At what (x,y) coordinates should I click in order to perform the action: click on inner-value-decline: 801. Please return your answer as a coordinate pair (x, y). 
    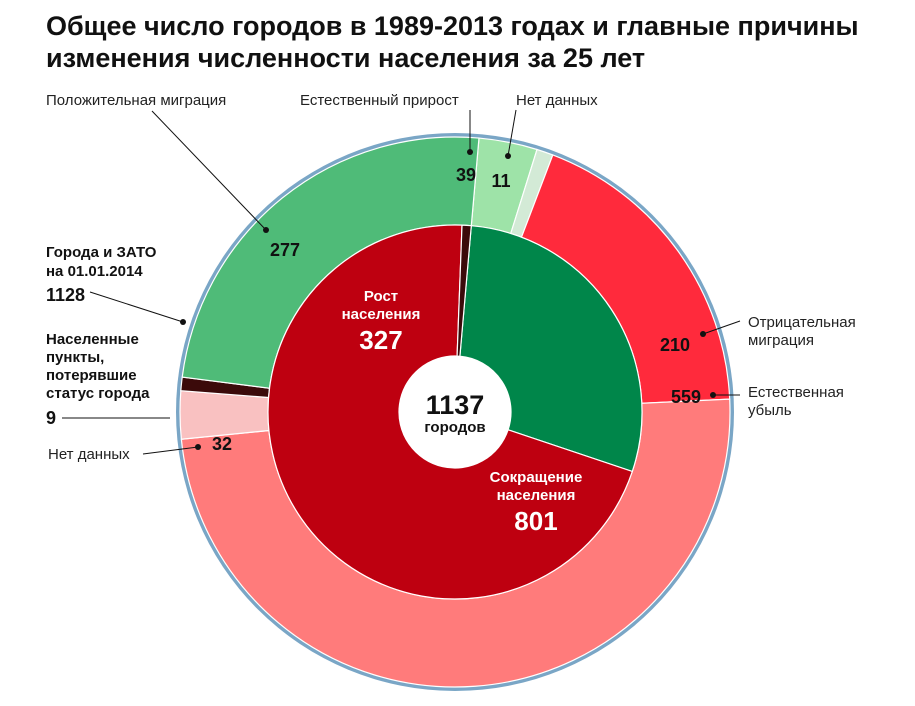
    Looking at the image, I should click on (535, 521).